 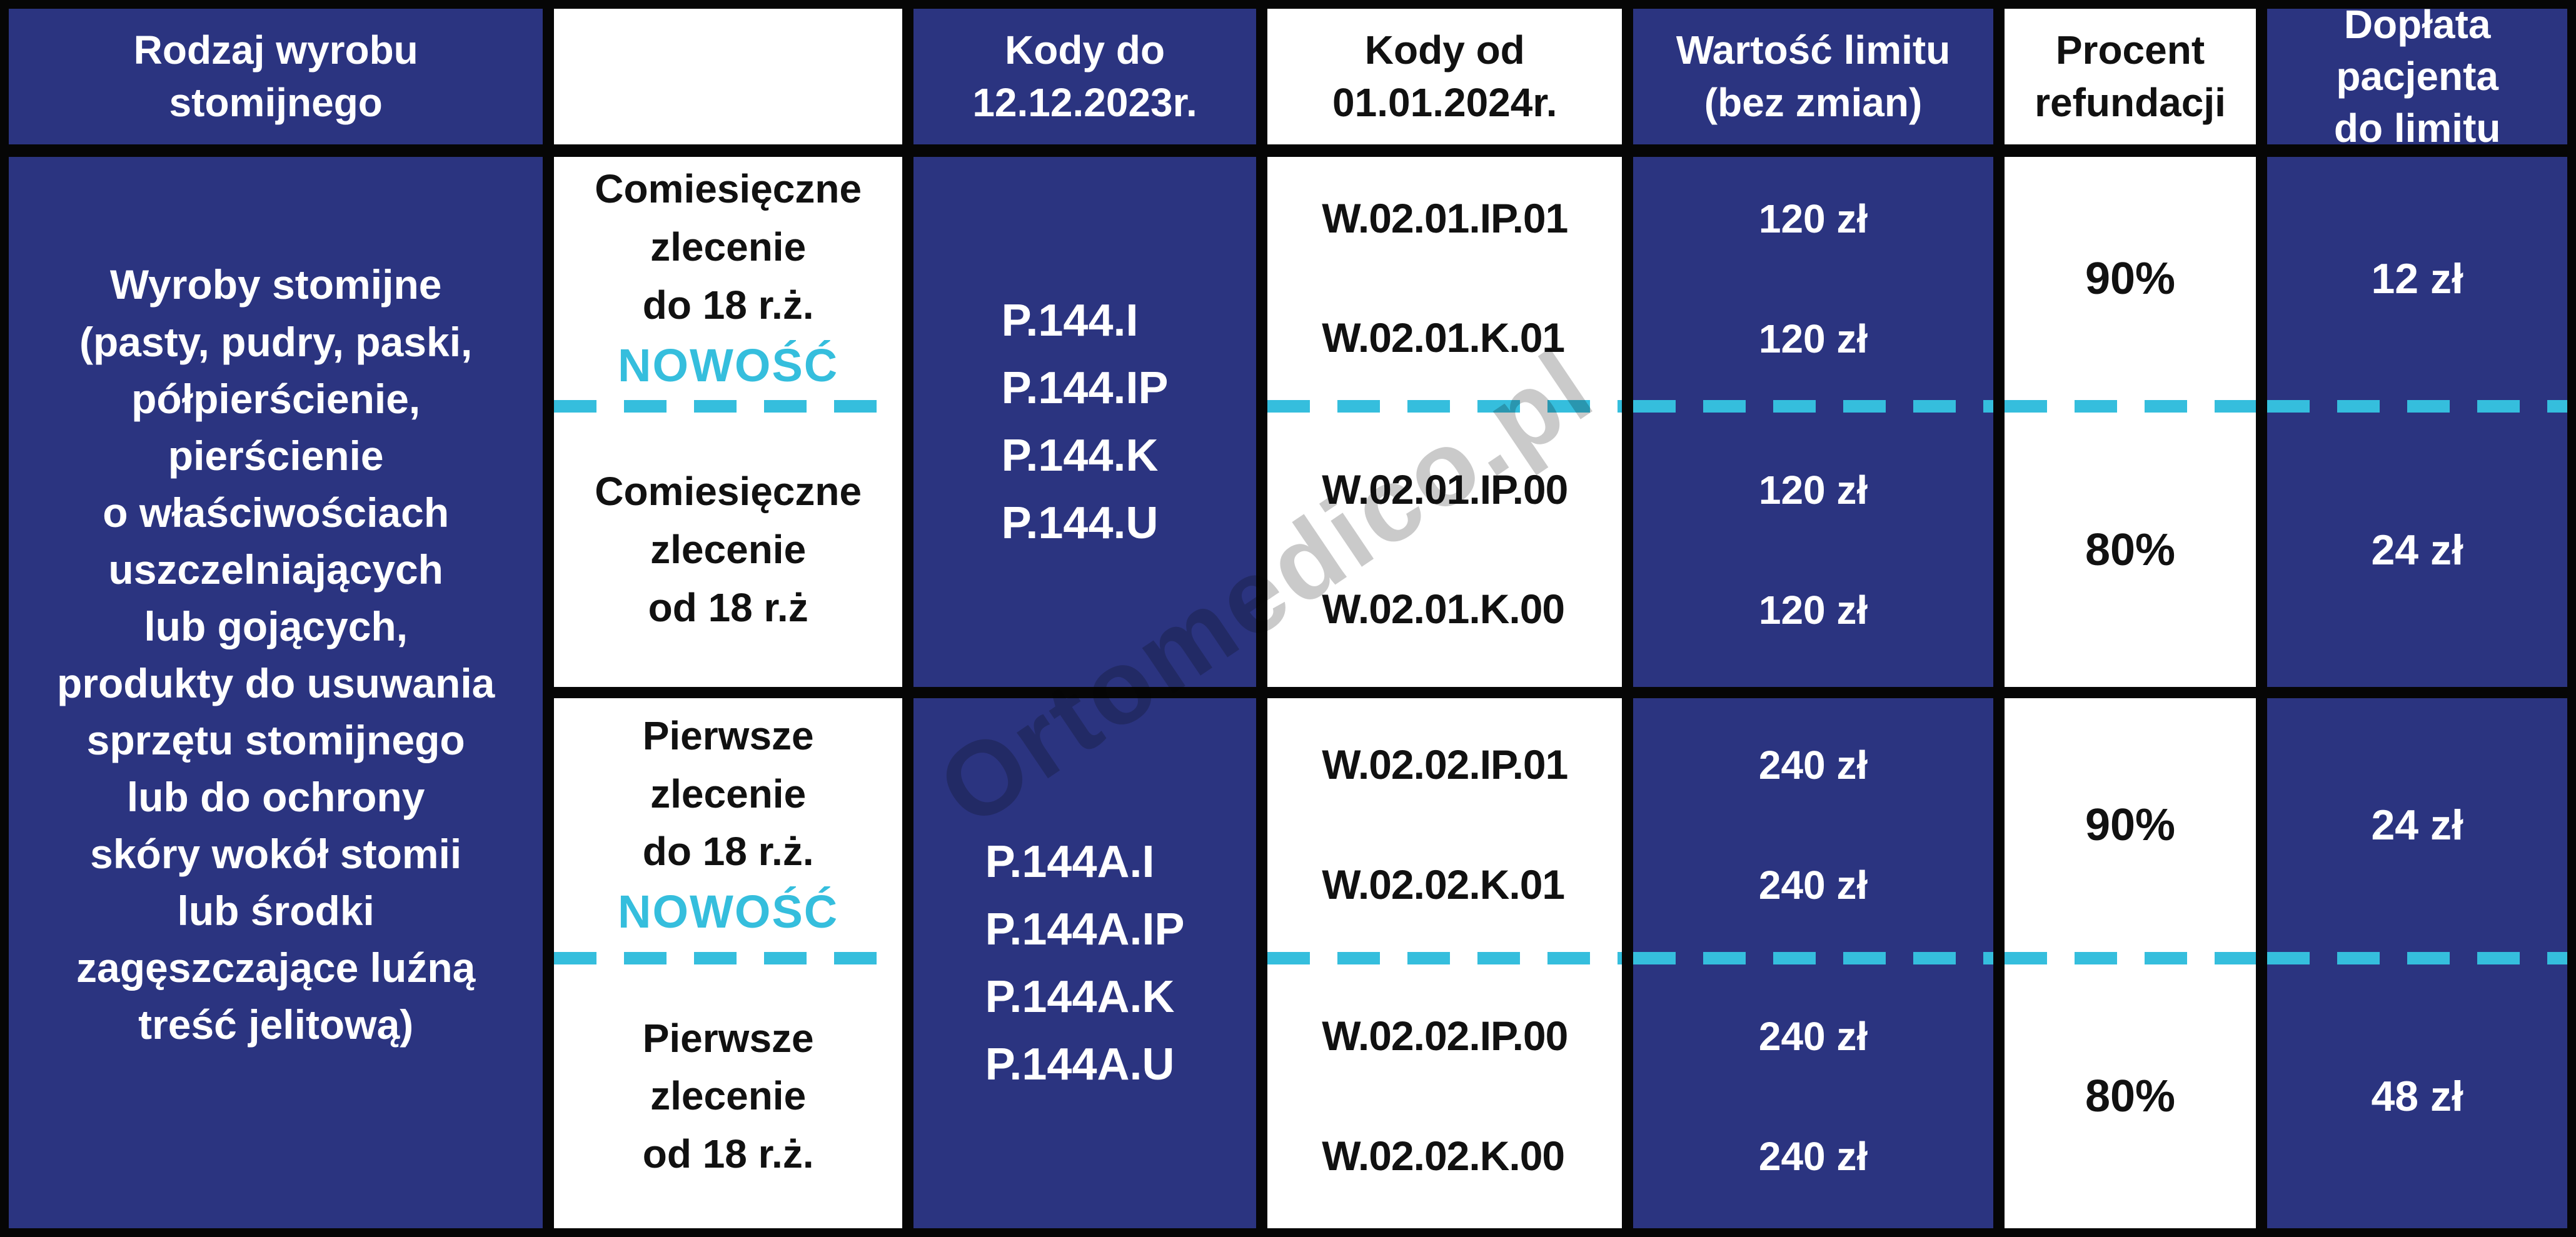 What do you see at coordinates (728, 247) in the screenshot?
I see `order-type-label: Comiesięczne zlecenie do 18 r.ż.` at bounding box center [728, 247].